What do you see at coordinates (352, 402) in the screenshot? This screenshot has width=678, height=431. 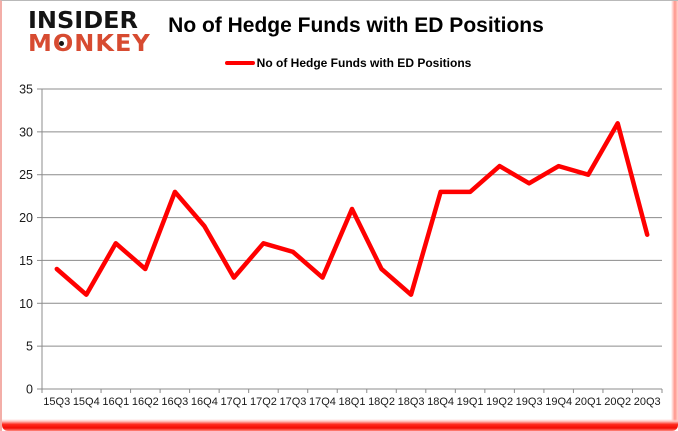 I see `x-tick-label: 18Q1` at bounding box center [352, 402].